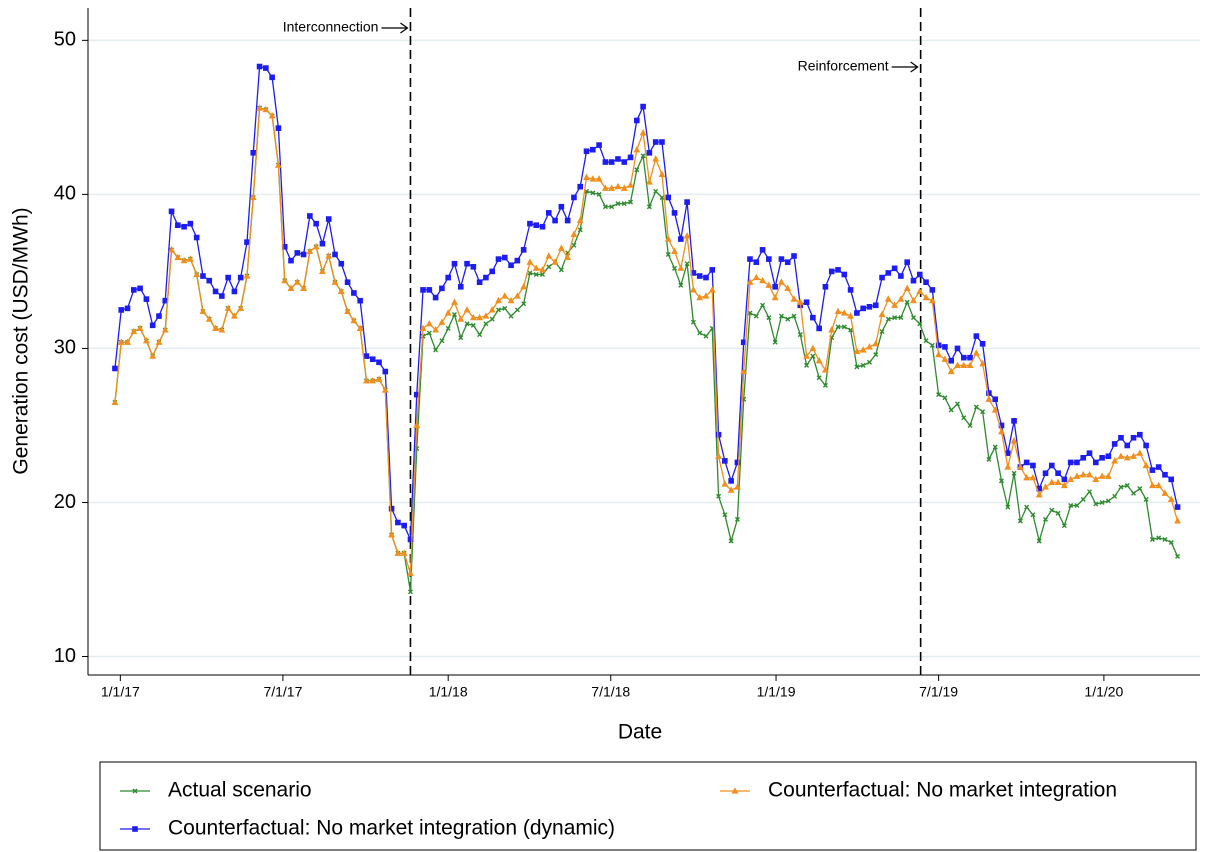  Describe the element at coordinates (21, 340) in the screenshot. I see `y-axis-title: Generation cost (USD/MWh)` at that location.